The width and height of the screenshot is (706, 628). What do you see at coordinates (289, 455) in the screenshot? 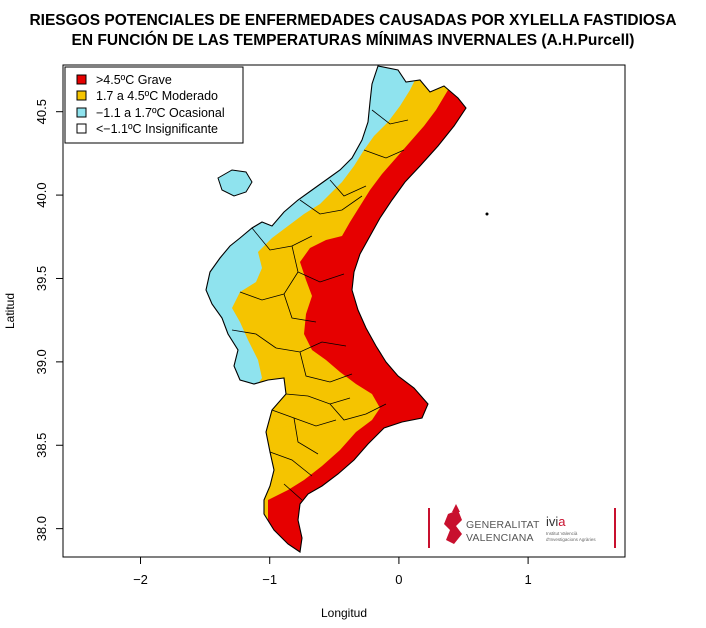
I see `zone-moderado-south` at bounding box center [289, 455].